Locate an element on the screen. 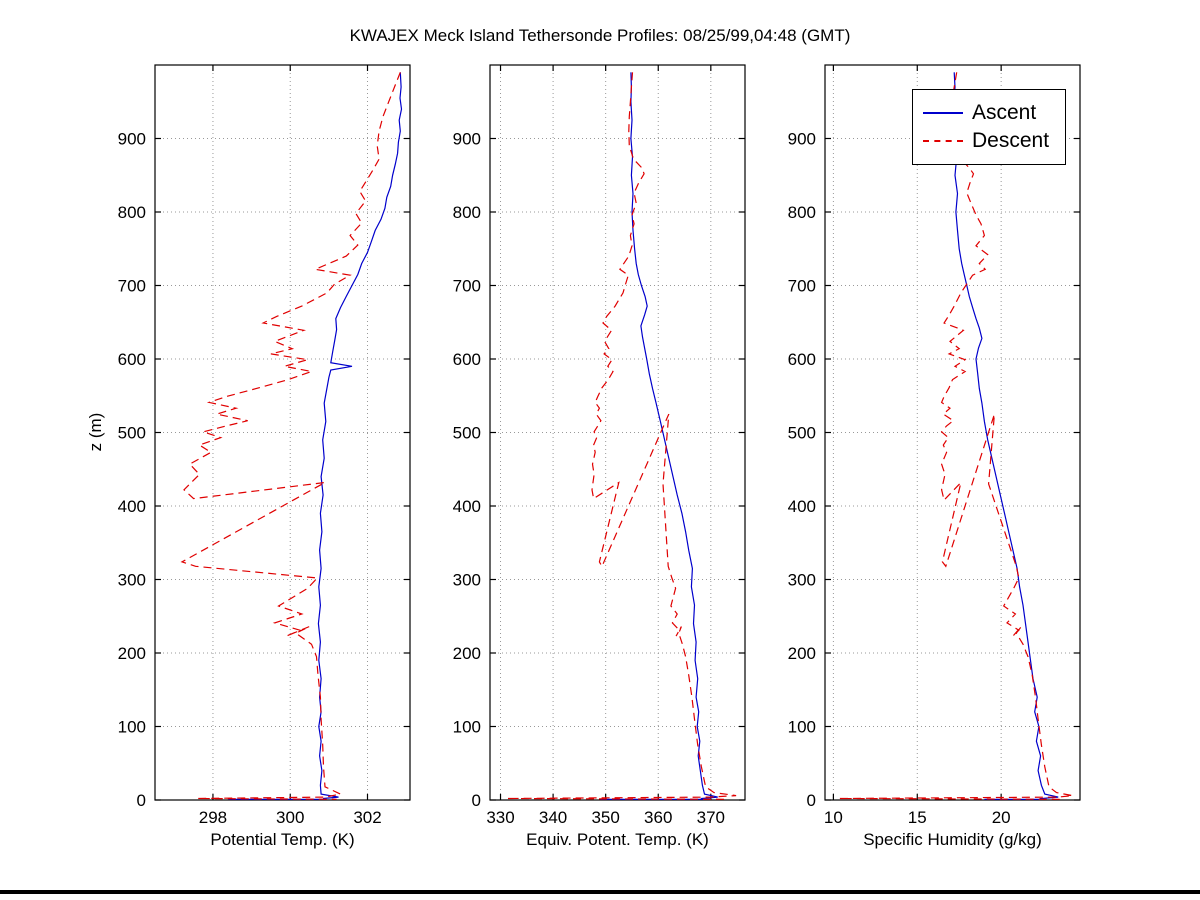  x-tick-label: 298 is located at coordinates (213, 817).